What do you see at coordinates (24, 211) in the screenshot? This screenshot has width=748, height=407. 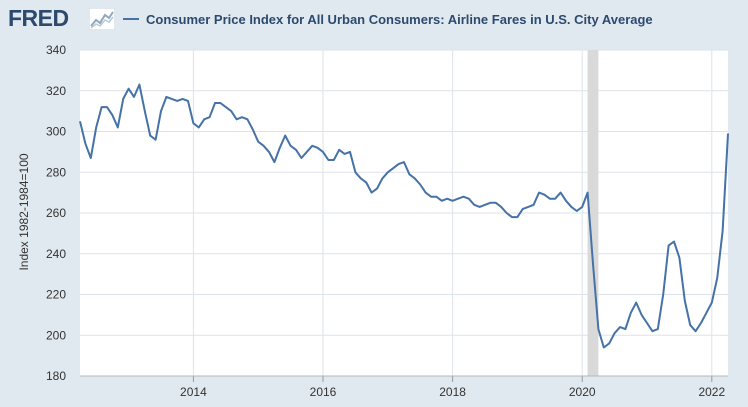 I see `y-axis-label: Index 1982-1984=100` at bounding box center [24, 211].